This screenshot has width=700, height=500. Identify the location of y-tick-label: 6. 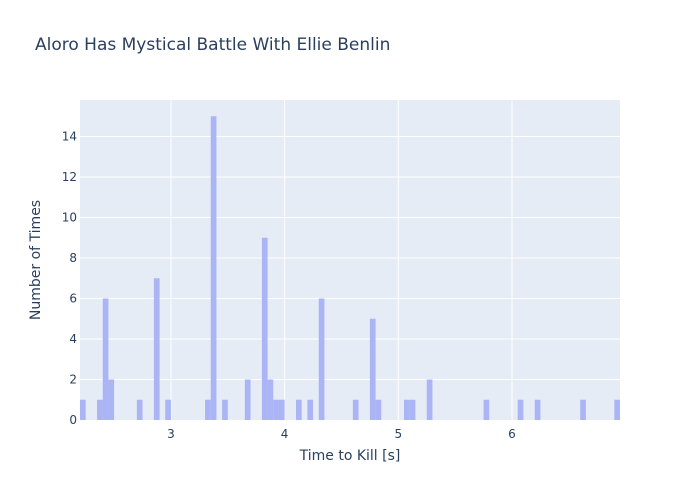
(73, 298).